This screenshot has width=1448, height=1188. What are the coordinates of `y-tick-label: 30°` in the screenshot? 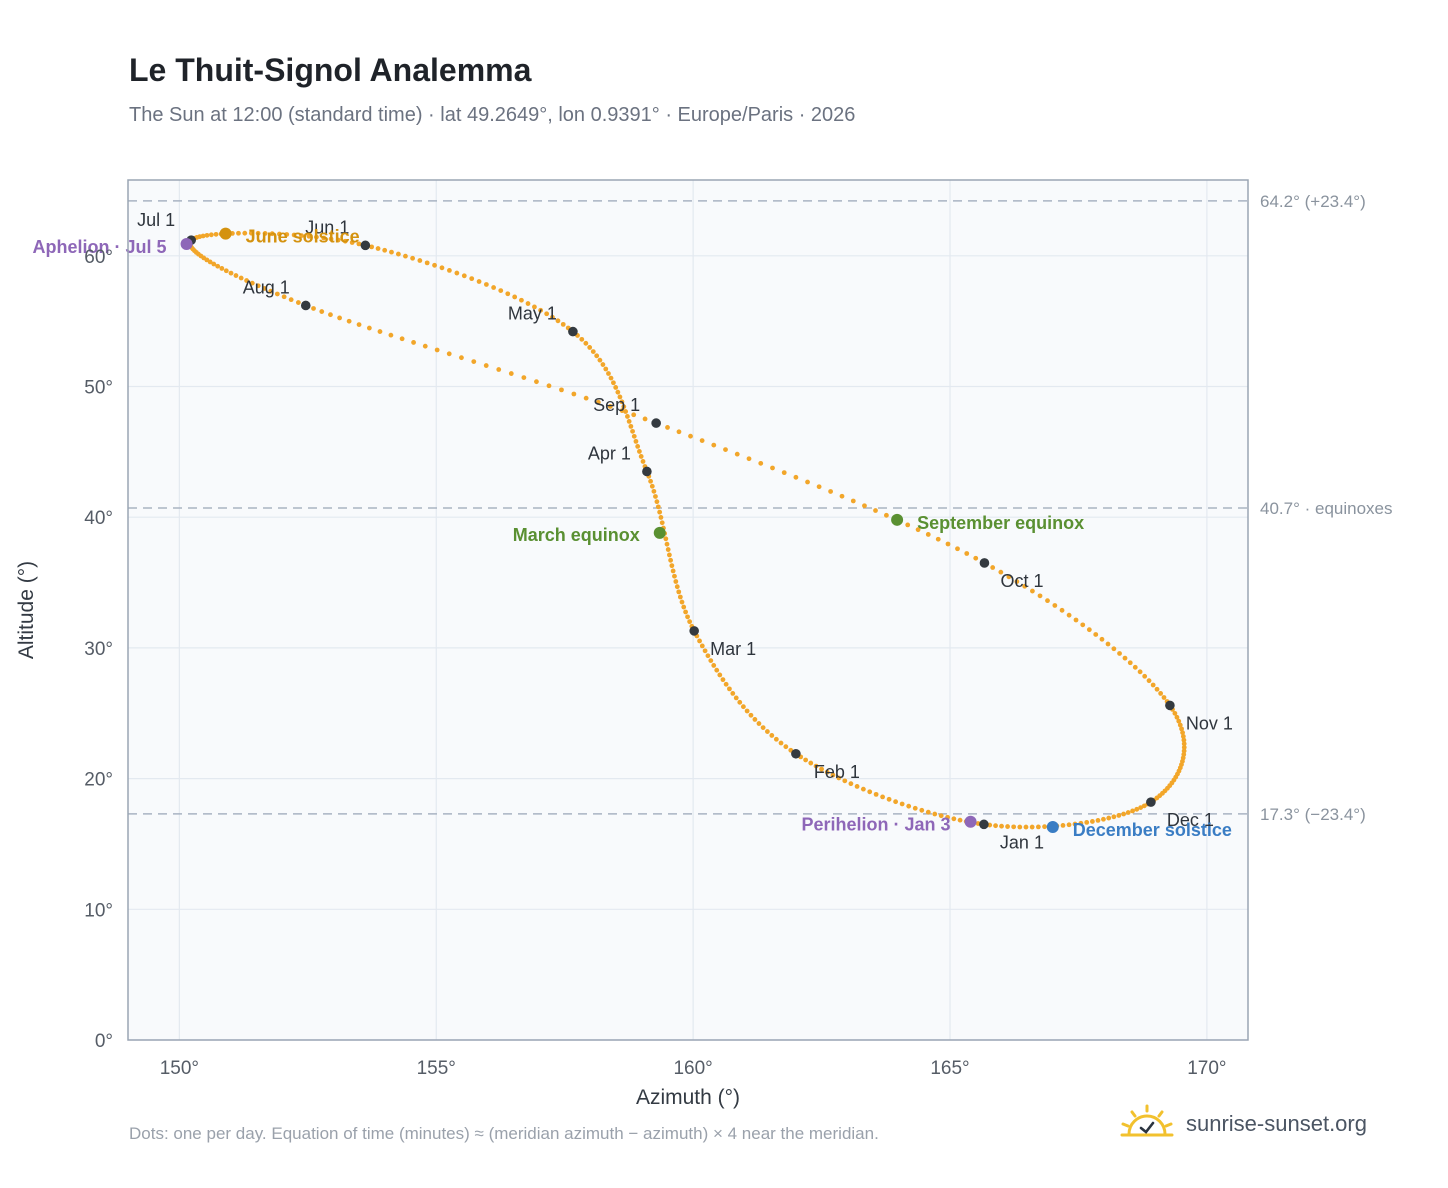 It's located at (98, 649).